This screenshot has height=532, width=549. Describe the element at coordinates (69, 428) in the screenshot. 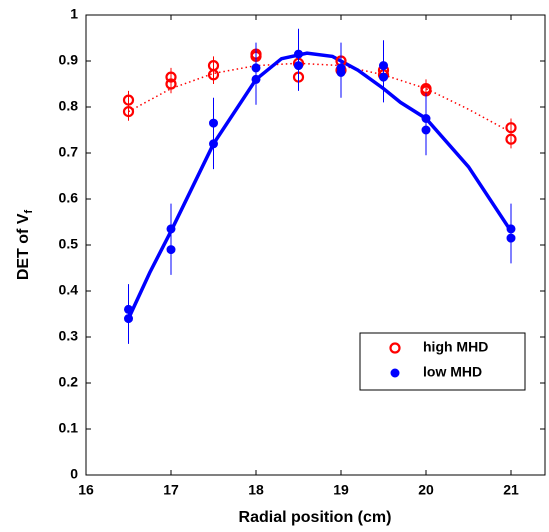

I see `y-tick-label: 0.1` at that location.